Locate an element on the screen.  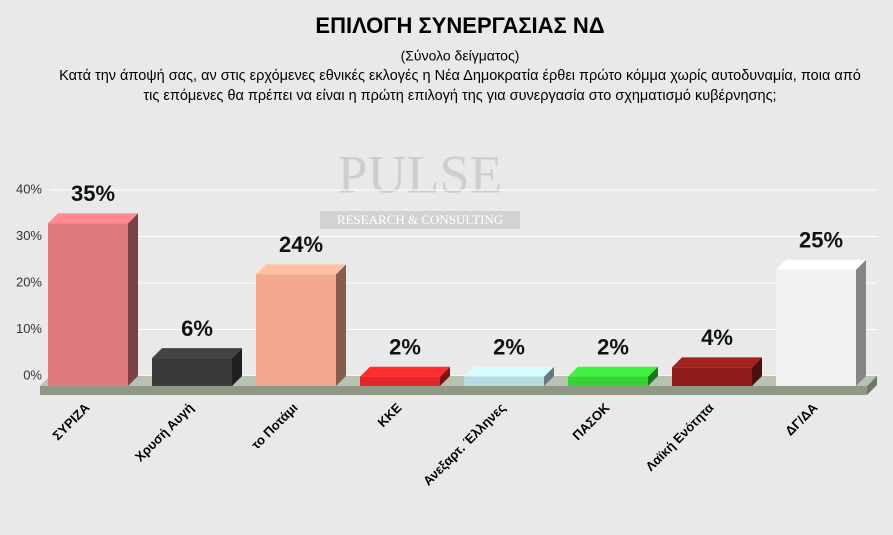
y-tick-label: 10% is located at coordinates (29, 328).